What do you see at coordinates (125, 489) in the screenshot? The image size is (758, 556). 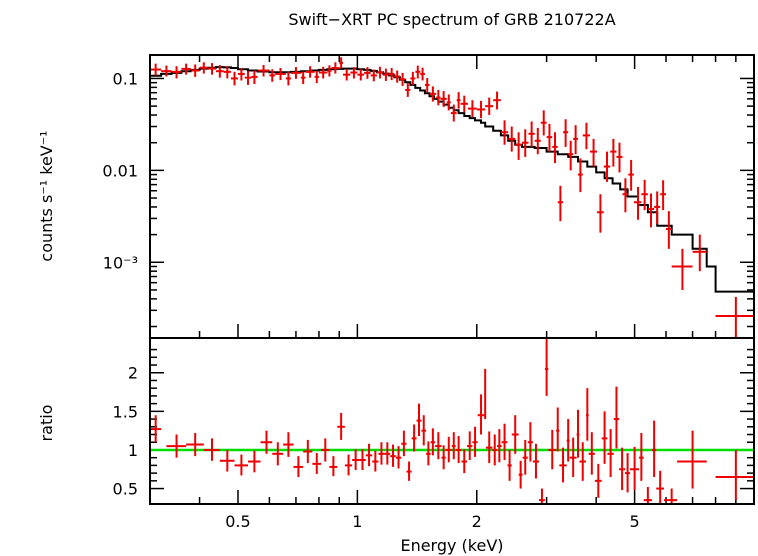 I see `y-tick-label: 0.5` at bounding box center [125, 489].